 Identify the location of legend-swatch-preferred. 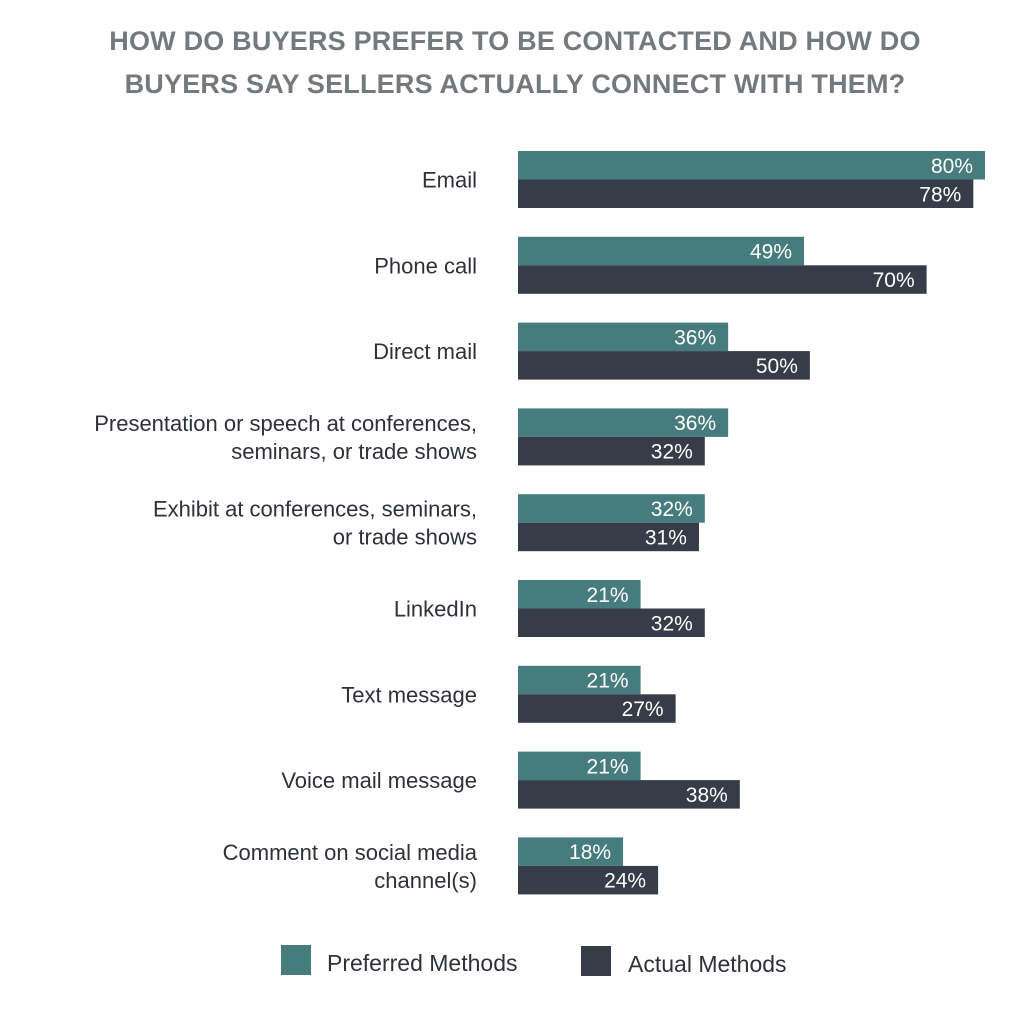
(296, 960).